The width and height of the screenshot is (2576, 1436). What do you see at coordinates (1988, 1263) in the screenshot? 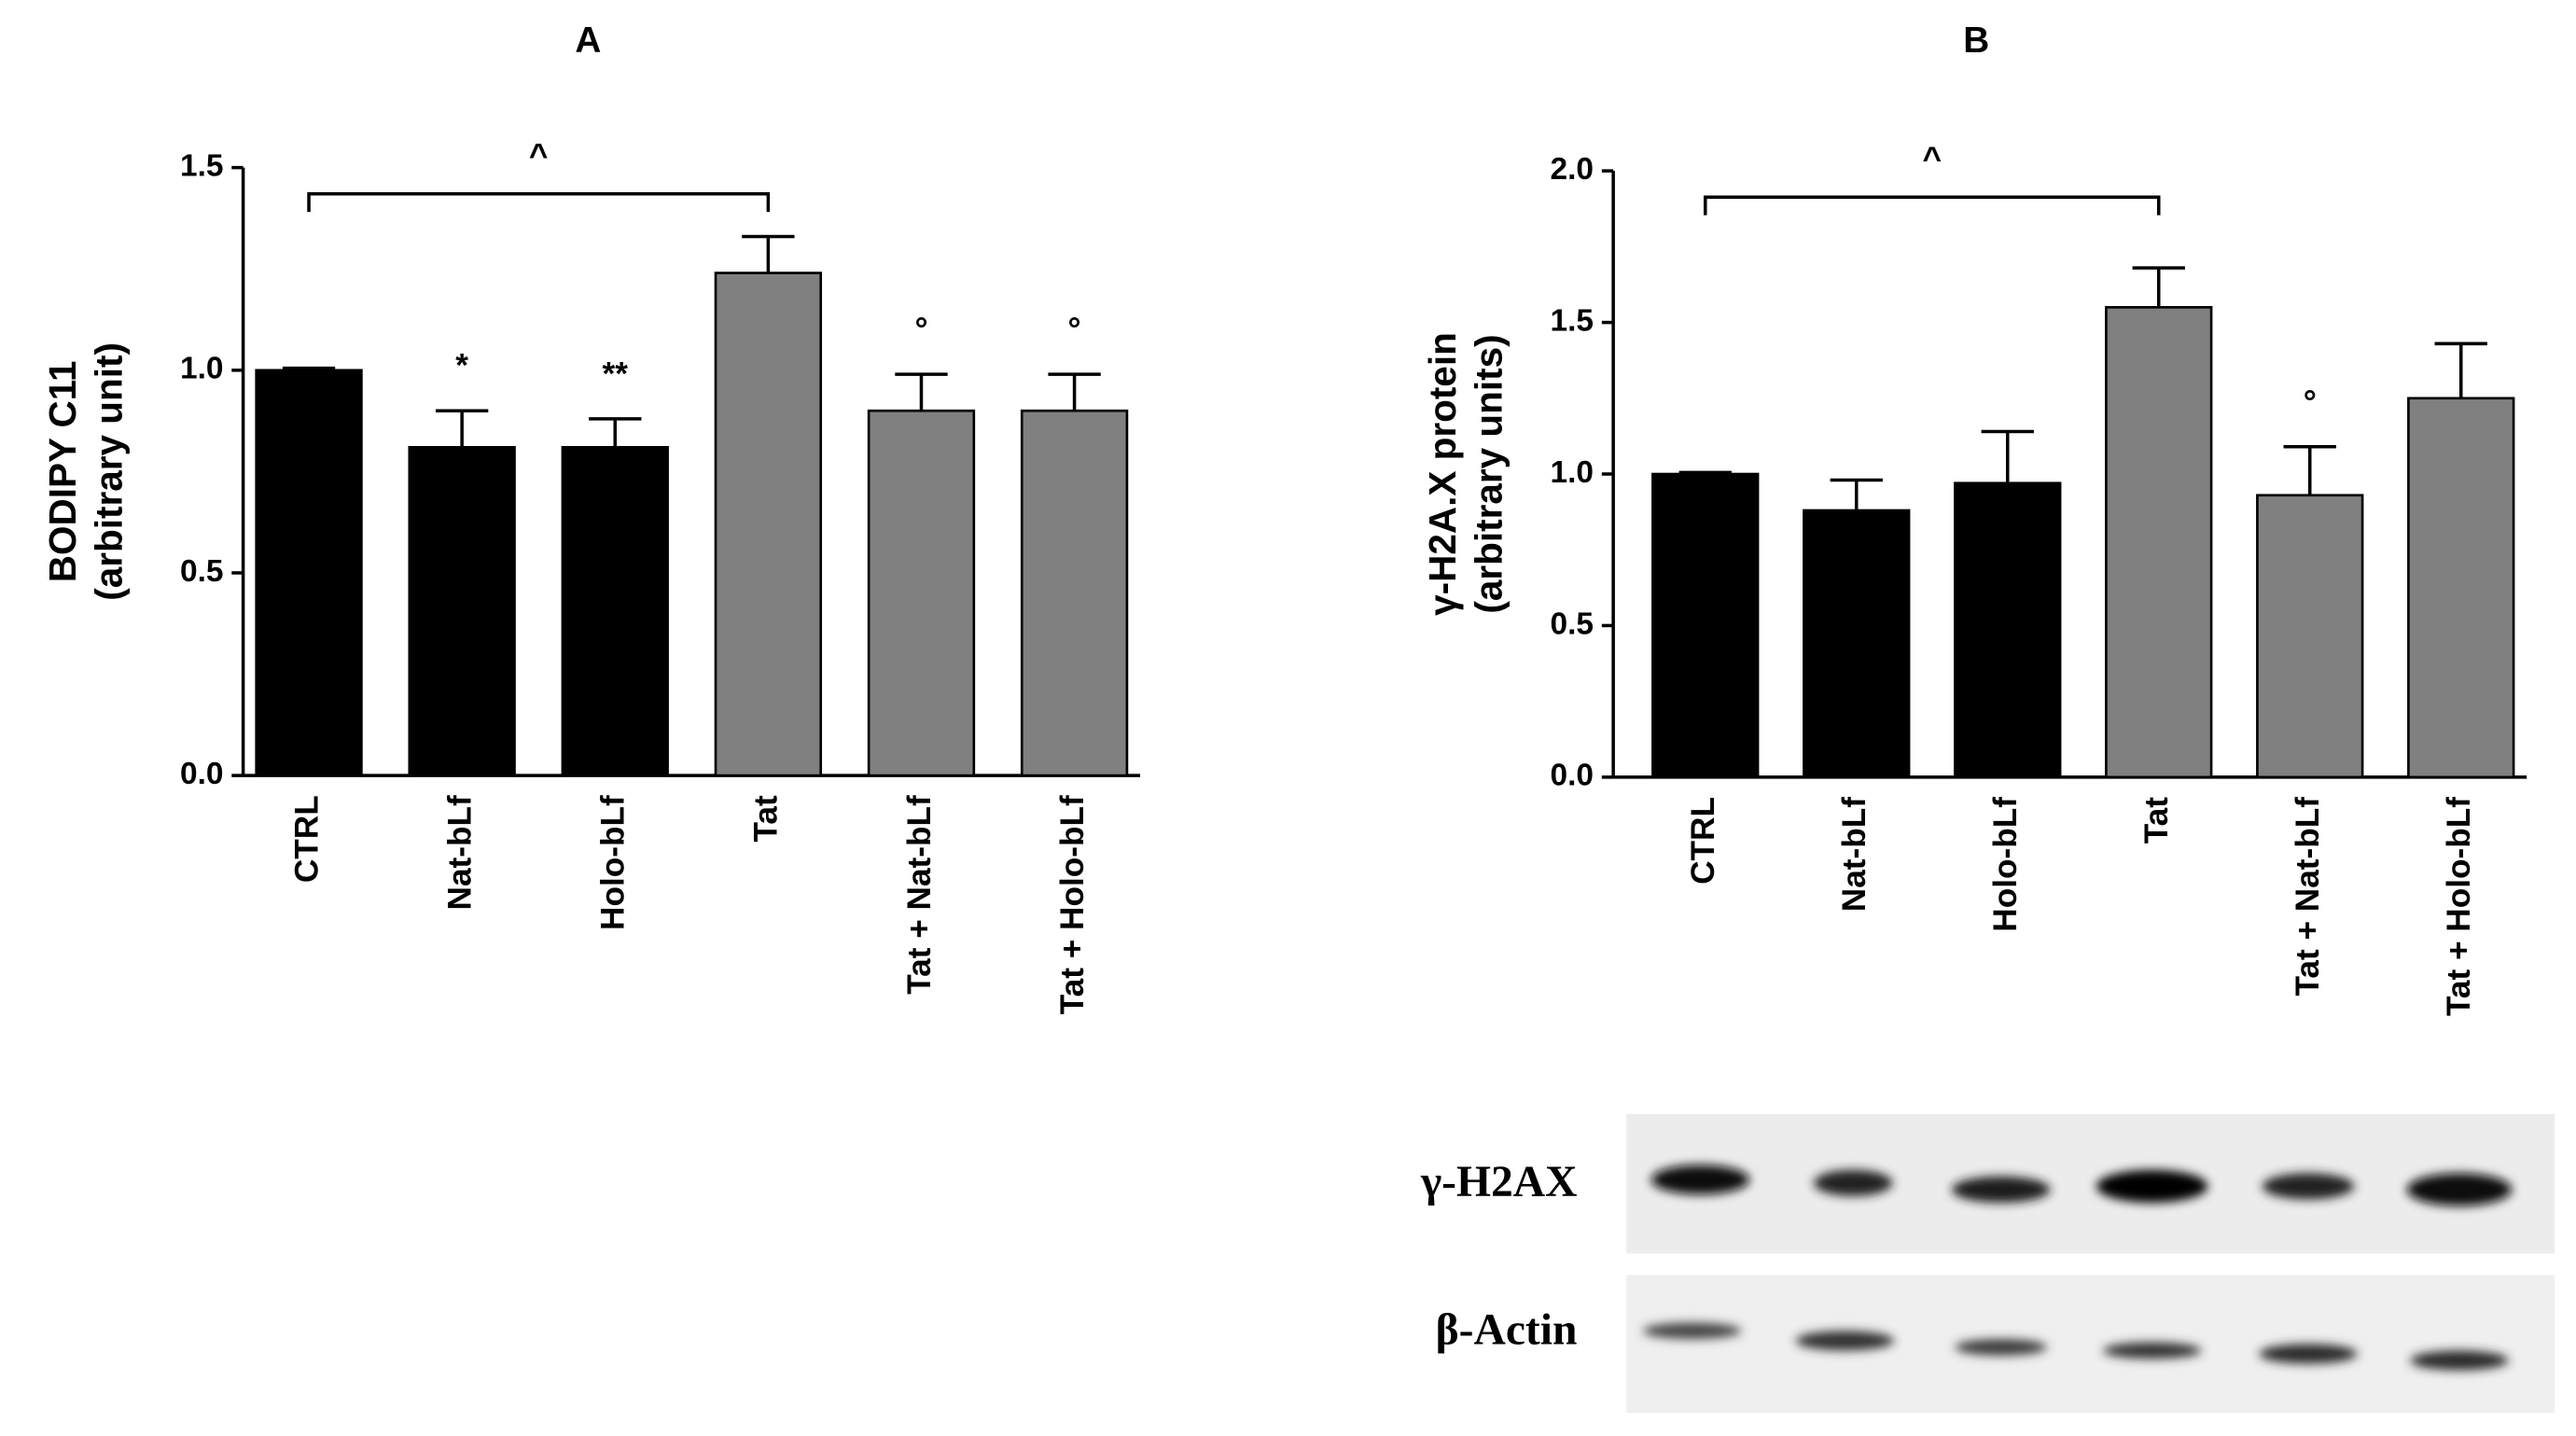
I see `western-blot: γ-H2AX β-Actin` at bounding box center [1988, 1263].